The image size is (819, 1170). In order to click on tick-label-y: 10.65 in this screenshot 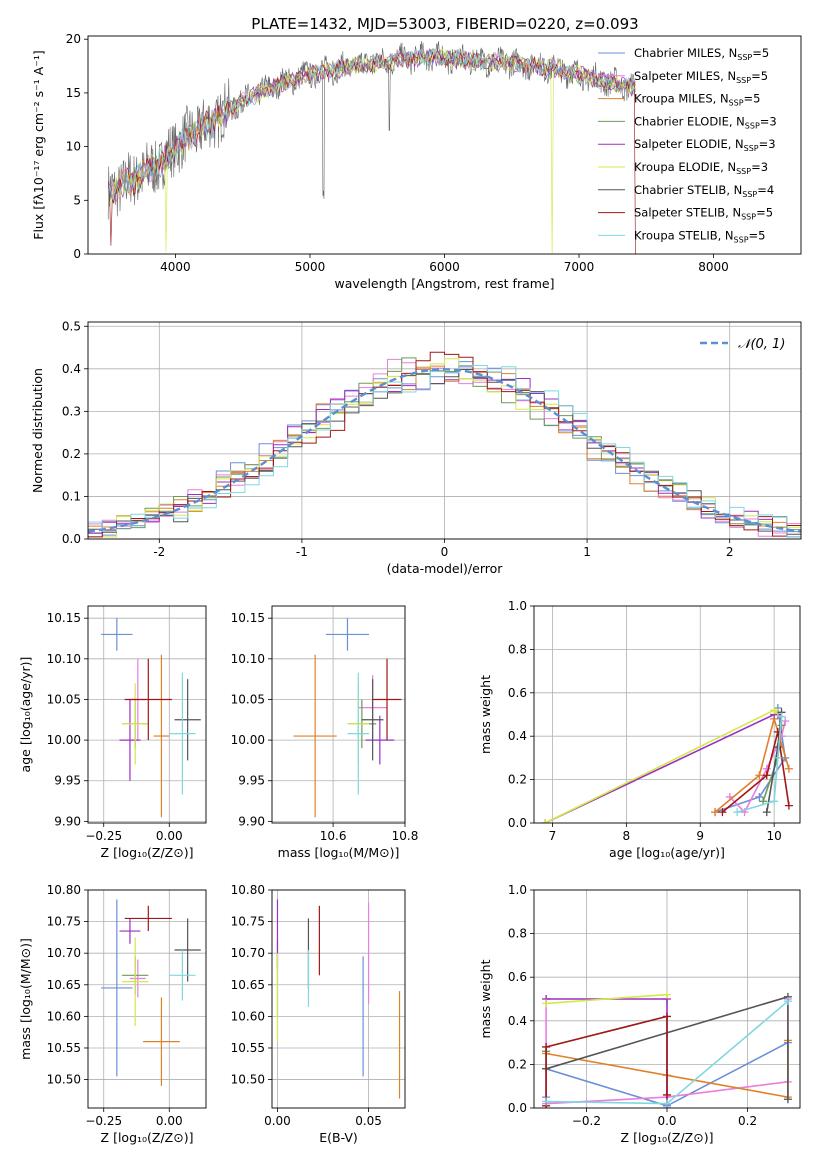, I will do `click(248, 985)`.